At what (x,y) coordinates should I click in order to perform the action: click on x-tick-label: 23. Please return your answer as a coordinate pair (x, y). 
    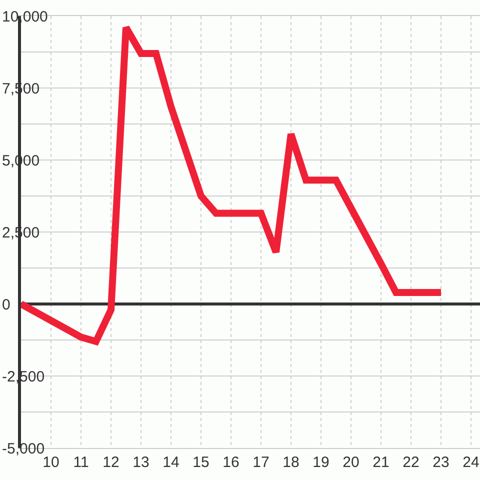
    Looking at the image, I should click on (441, 462).